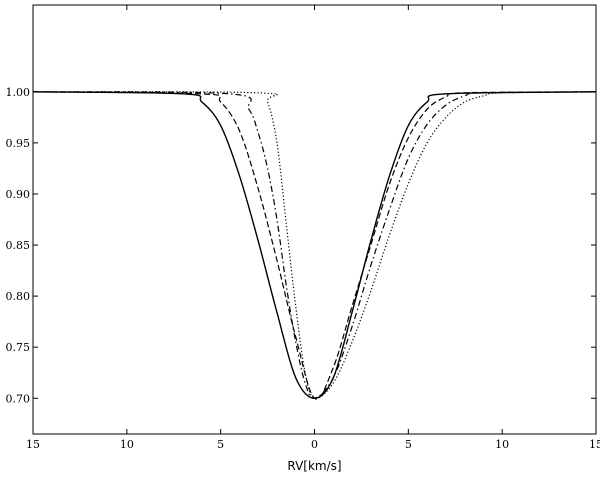 This screenshot has height=480, width=600. What do you see at coordinates (314, 466) in the screenshot?
I see `x-axis-title: RV[km/s]` at bounding box center [314, 466].